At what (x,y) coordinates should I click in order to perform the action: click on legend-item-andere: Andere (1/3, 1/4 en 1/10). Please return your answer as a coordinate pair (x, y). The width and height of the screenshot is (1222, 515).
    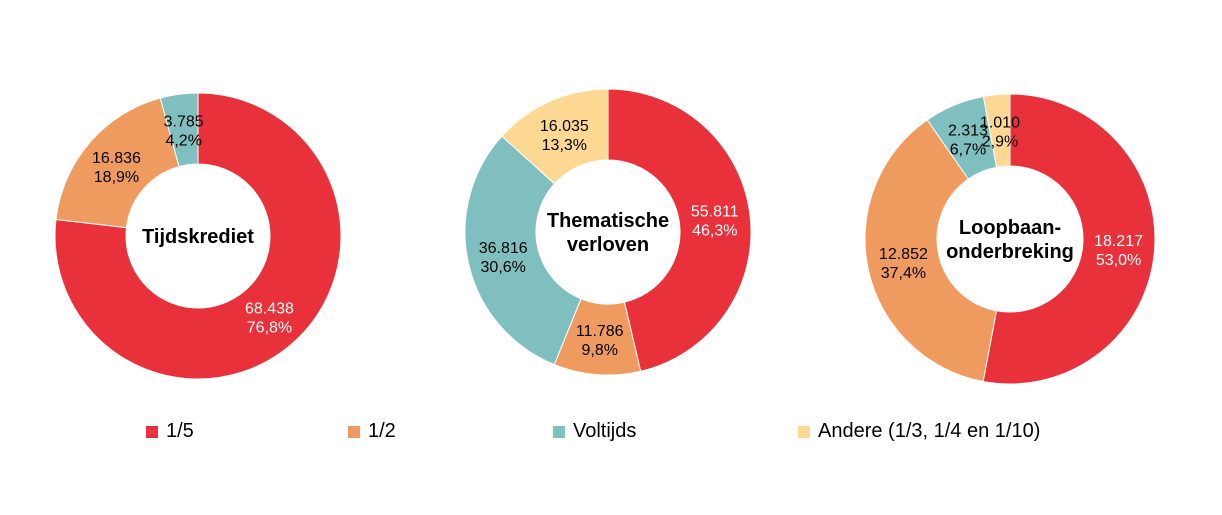
    Looking at the image, I should click on (919, 431).